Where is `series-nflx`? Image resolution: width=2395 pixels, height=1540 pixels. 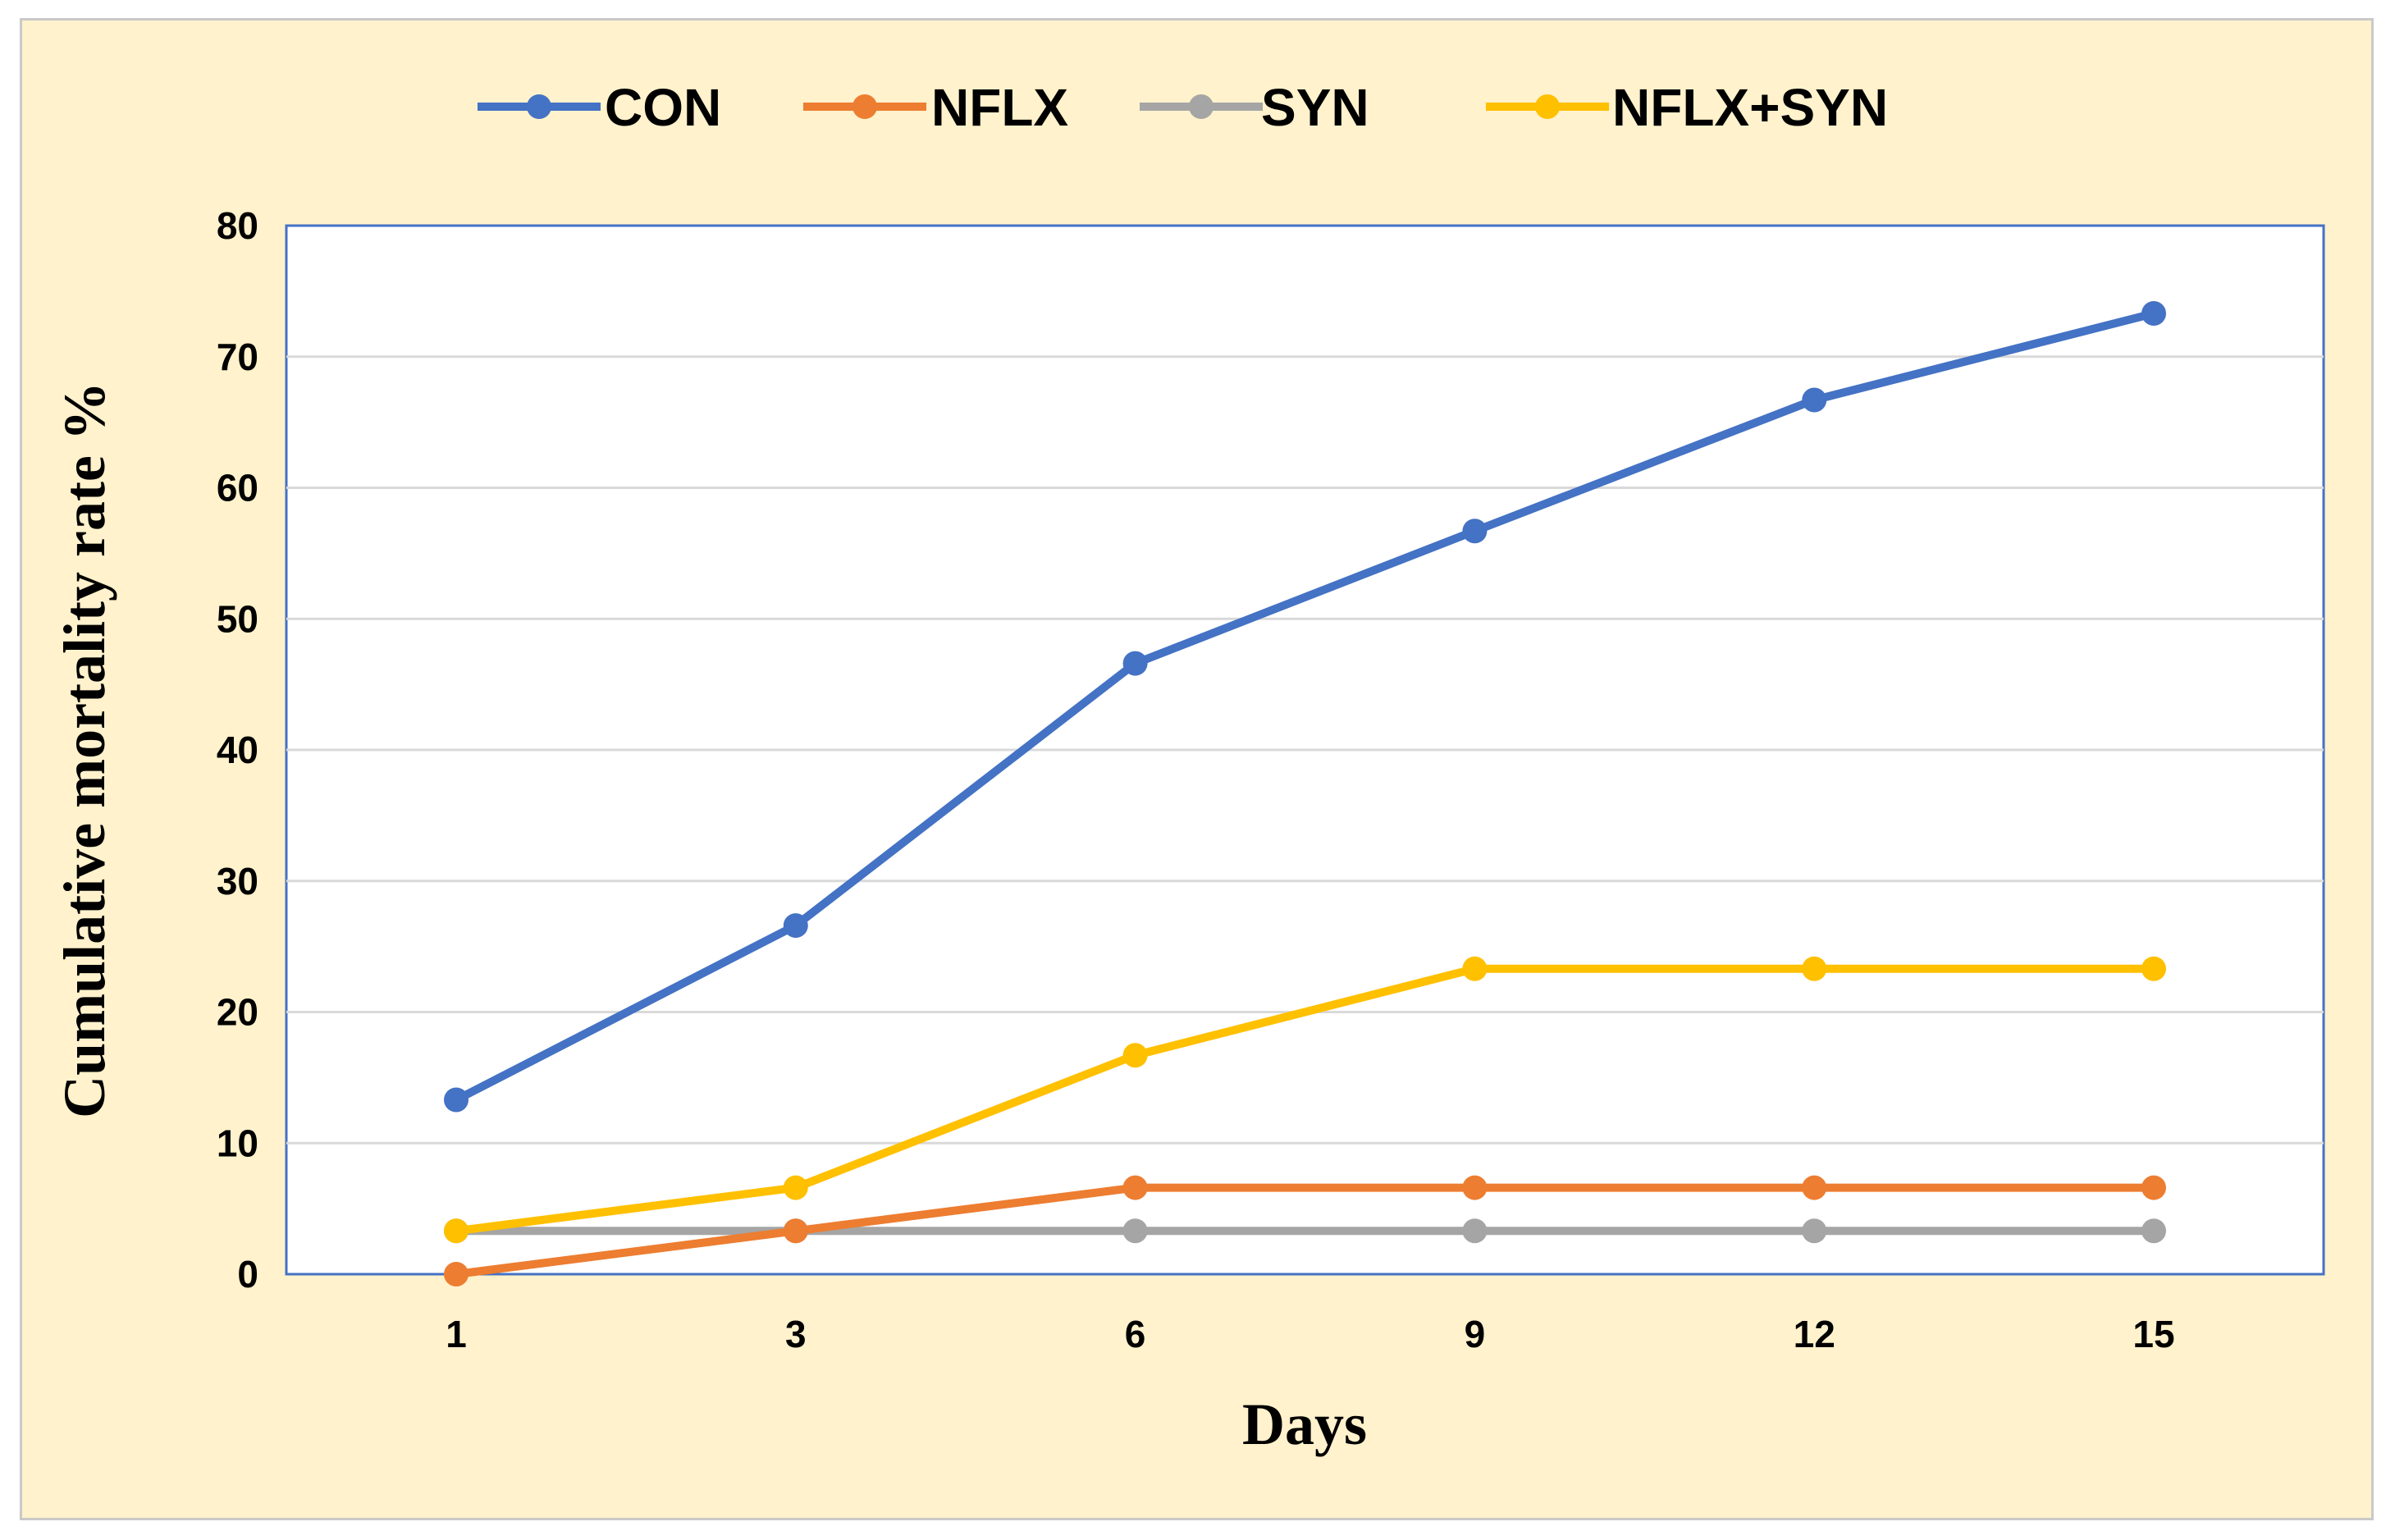 series-nflx is located at coordinates (1305, 1230).